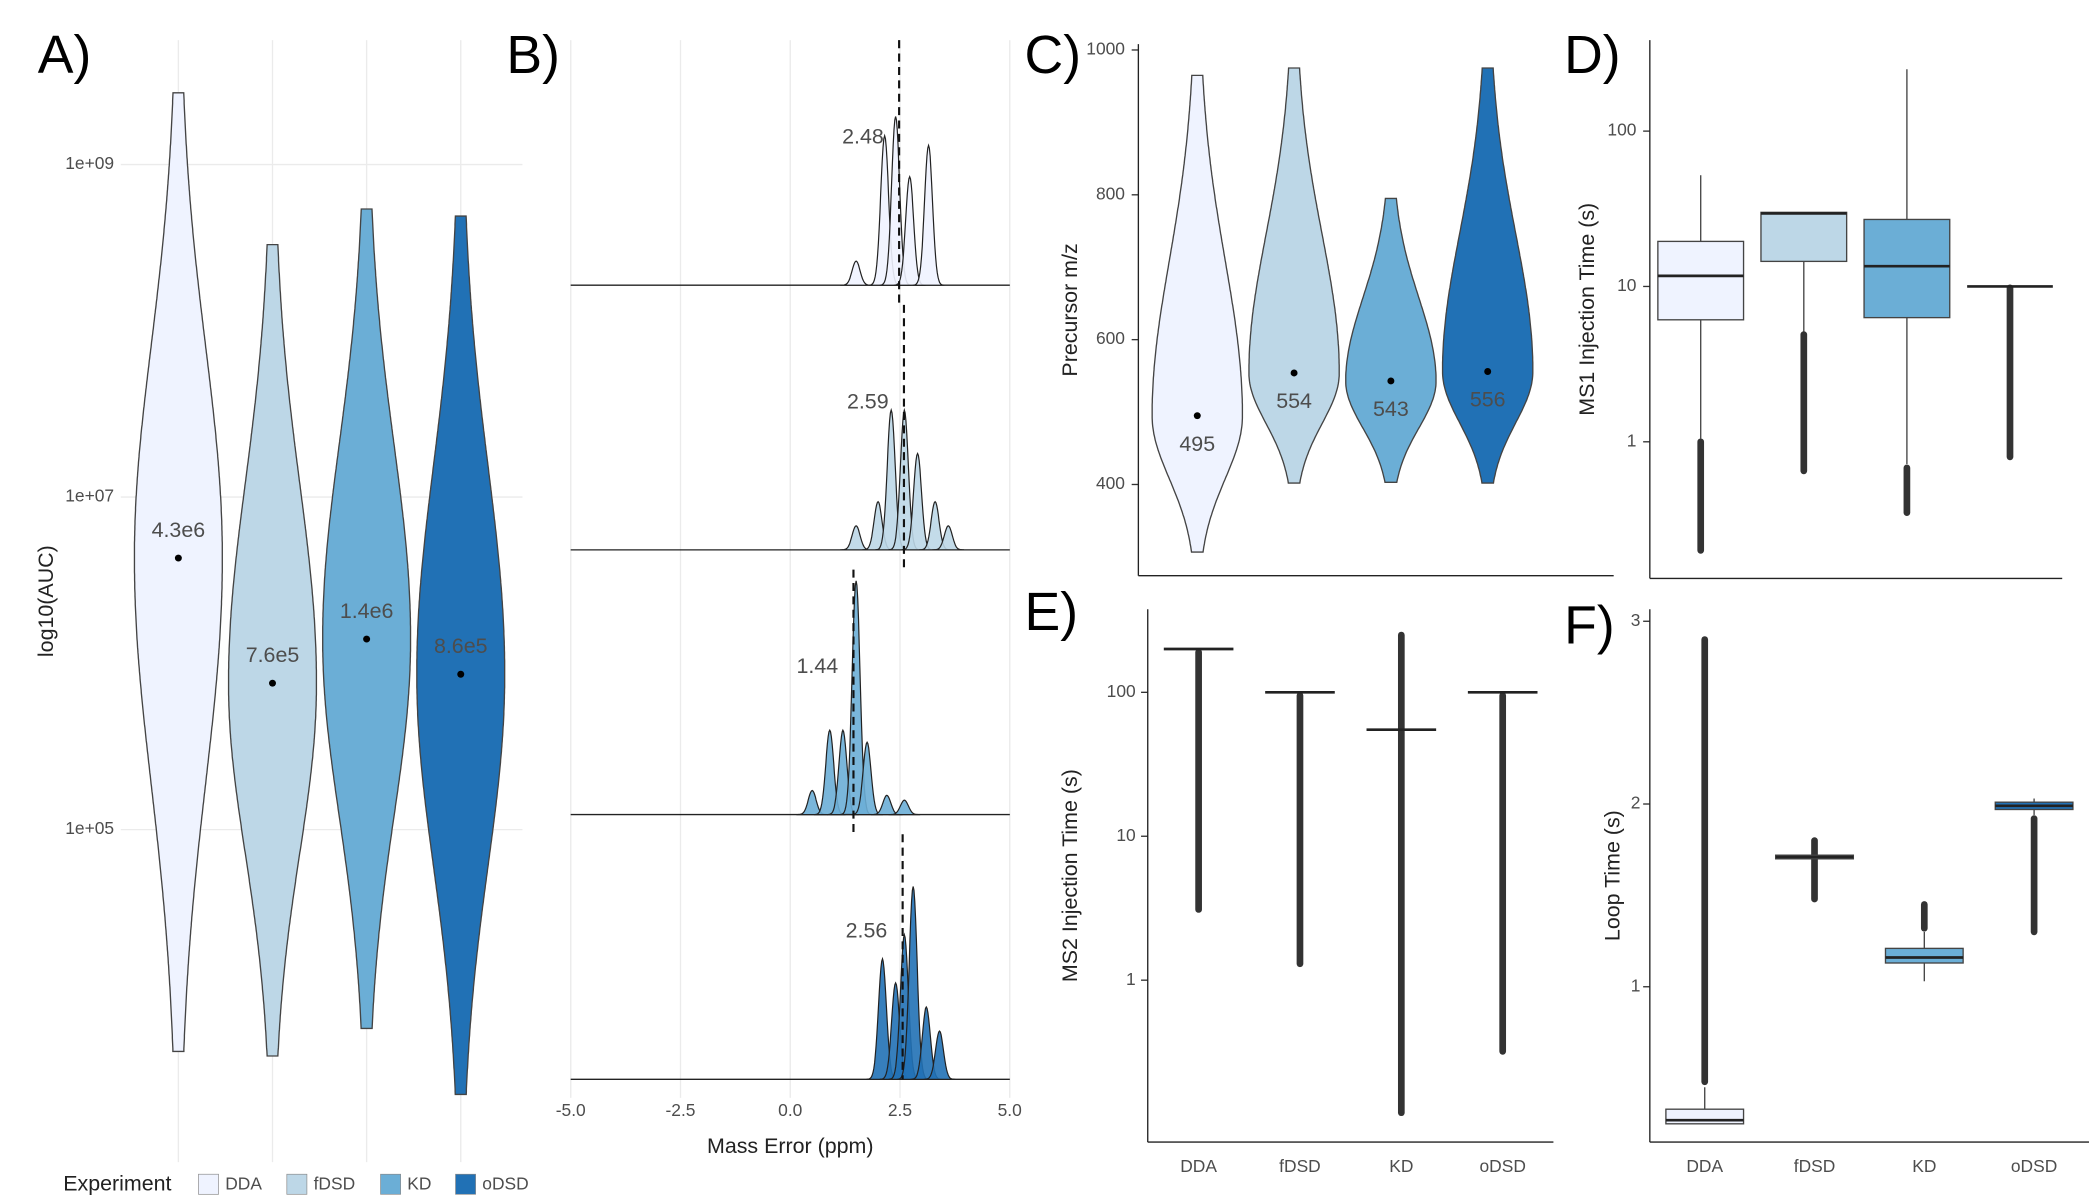  I want to click on legend-label: KD, so click(419, 1184).